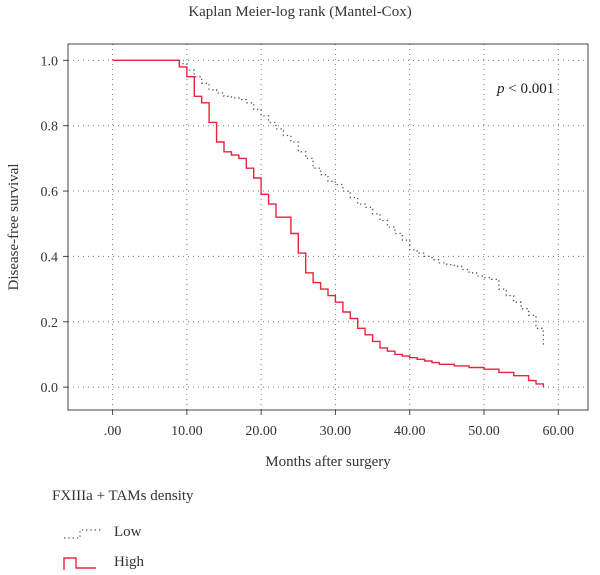 The image size is (600, 575). I want to click on x-tick-label: 30.00, so click(336, 431).